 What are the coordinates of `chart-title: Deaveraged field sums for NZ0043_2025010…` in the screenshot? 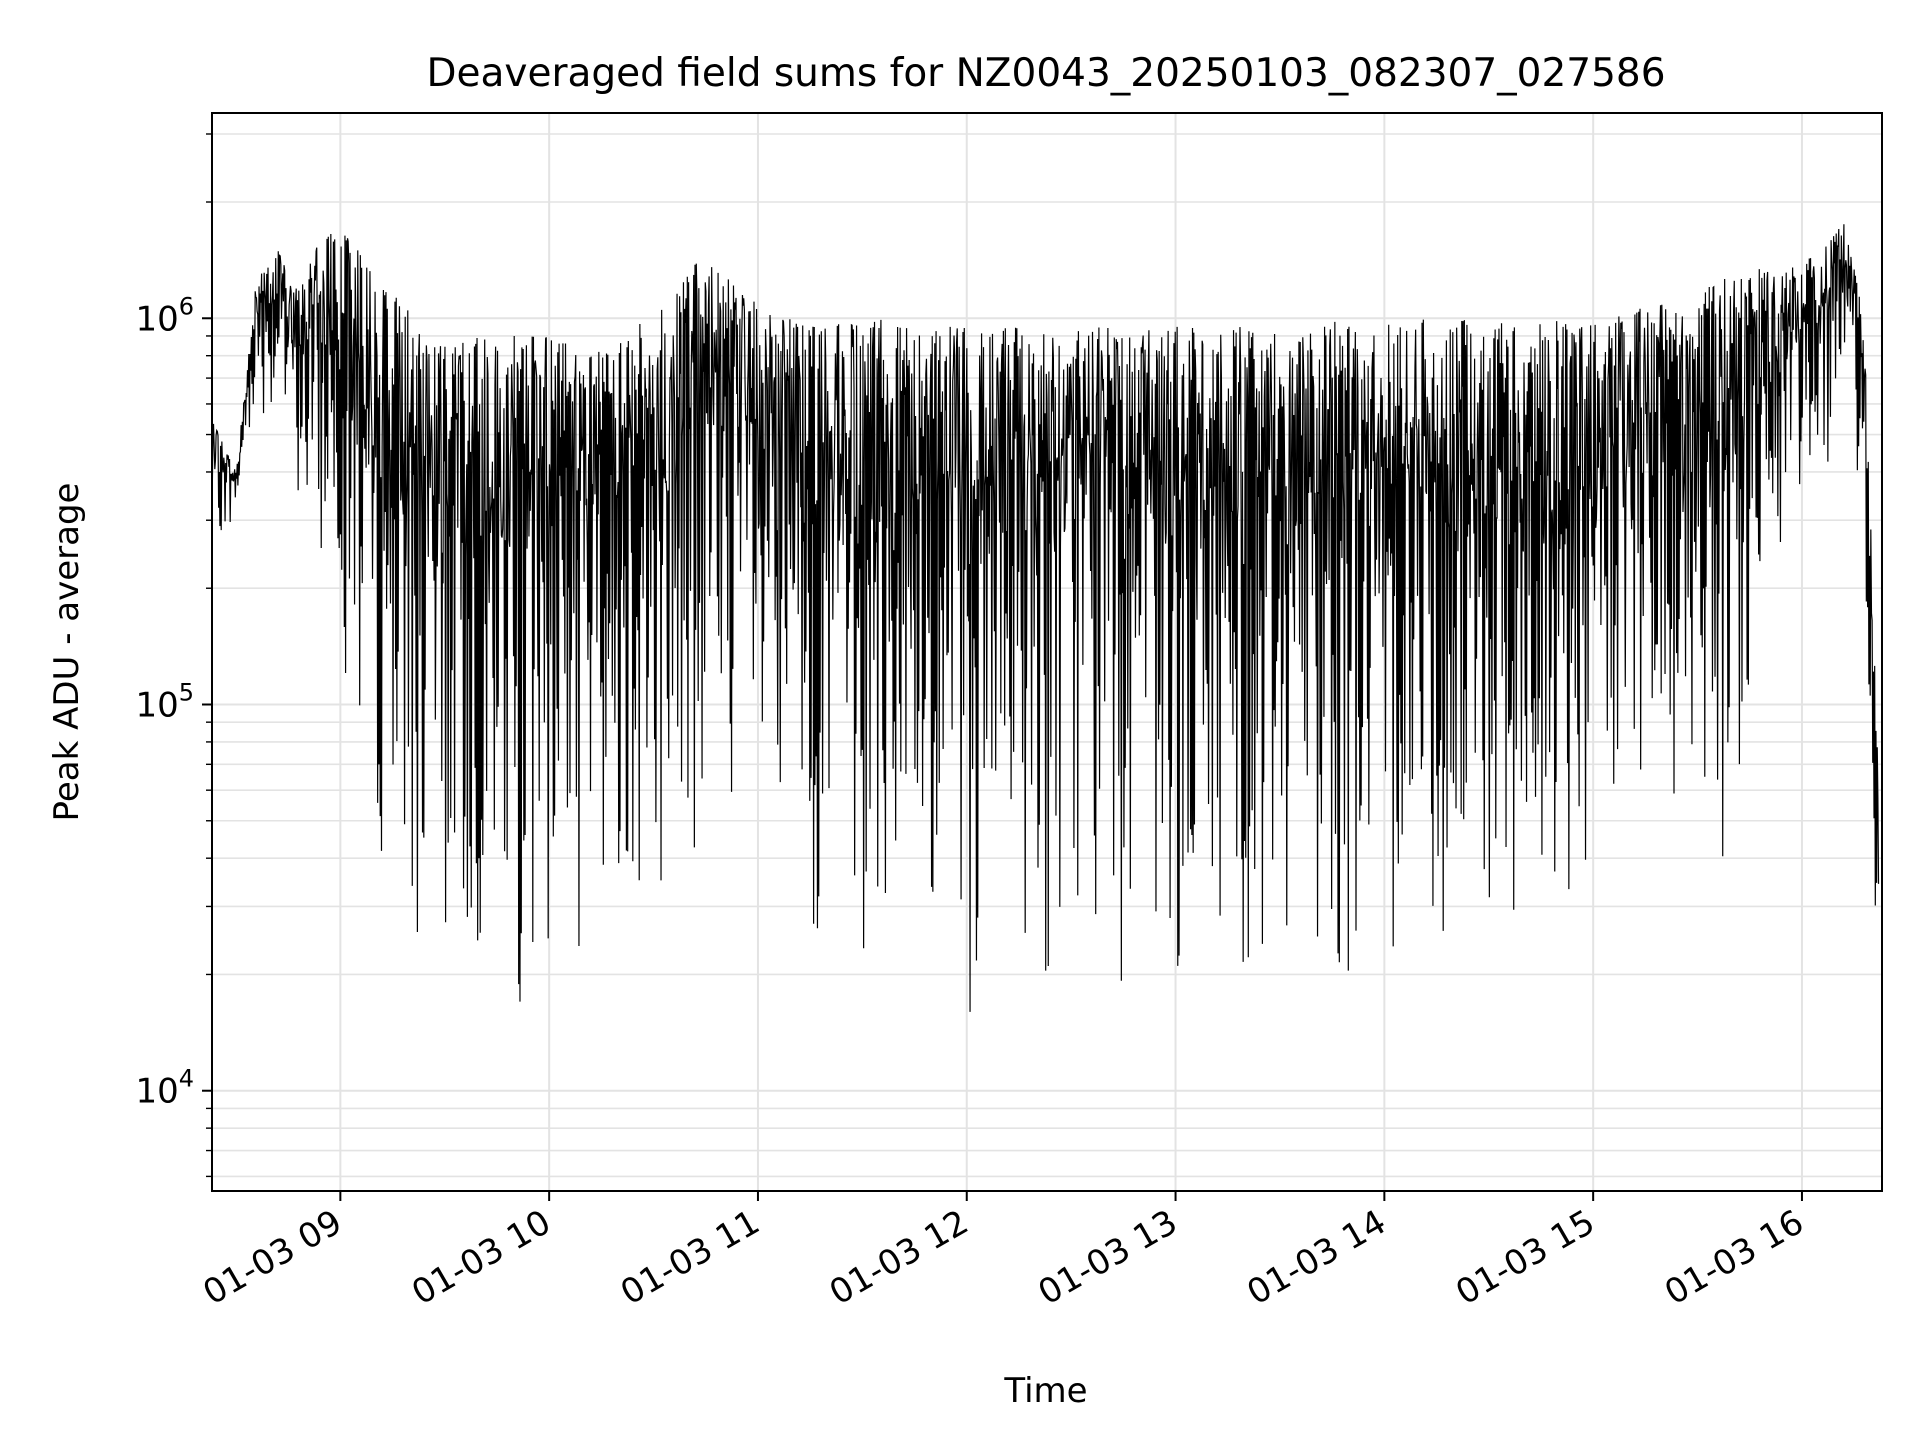 It's located at (1045, 73).